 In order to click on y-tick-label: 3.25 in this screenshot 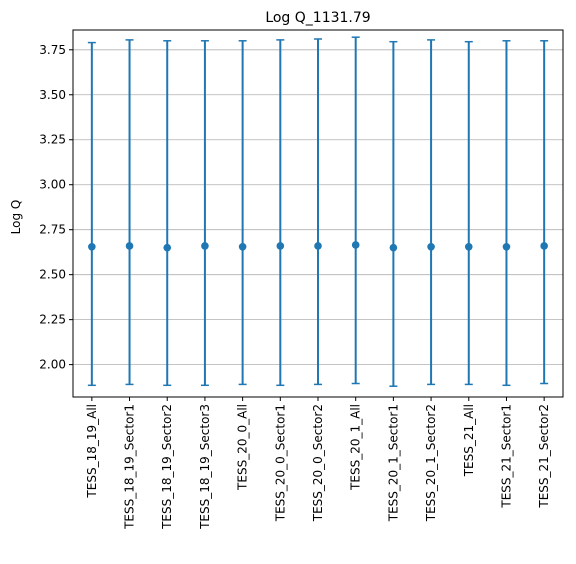, I will do `click(52, 140)`.